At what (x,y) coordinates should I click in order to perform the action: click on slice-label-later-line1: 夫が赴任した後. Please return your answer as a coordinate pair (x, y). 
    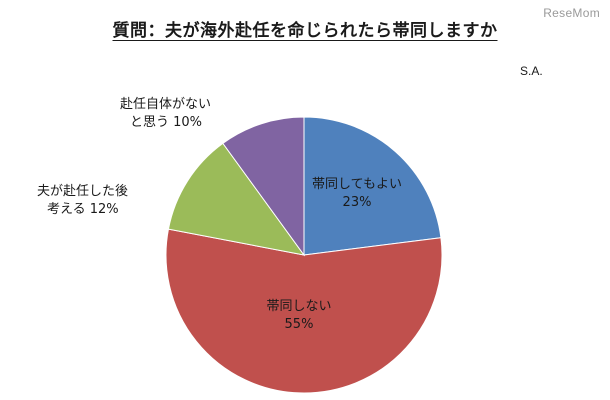
    Looking at the image, I should click on (83, 191).